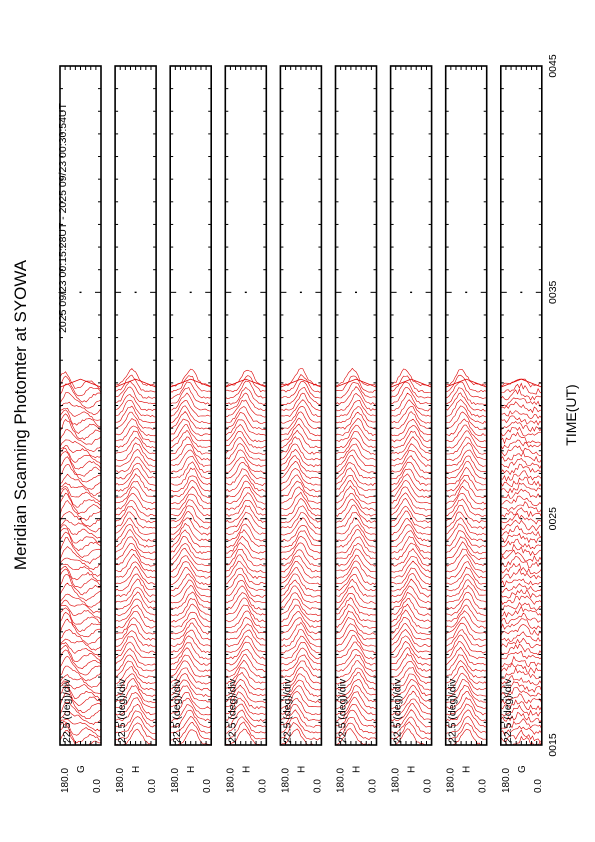 The width and height of the screenshot is (595, 842). I want to click on panel-ticks, so click(136, 405).